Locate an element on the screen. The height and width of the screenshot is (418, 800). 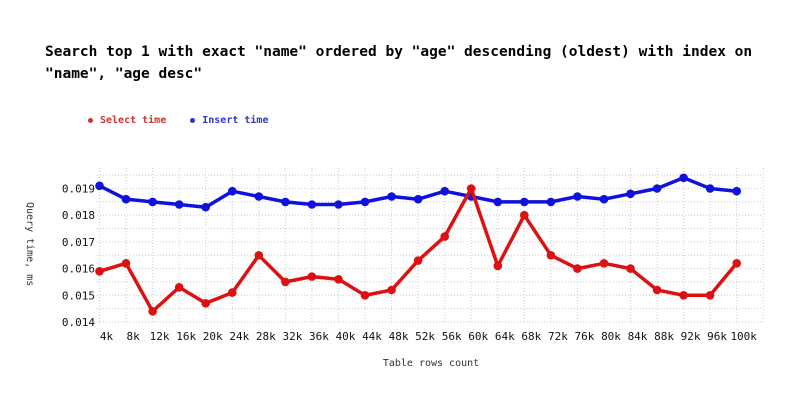
y-axis-title: Query time, ms is located at coordinates (29, 244).